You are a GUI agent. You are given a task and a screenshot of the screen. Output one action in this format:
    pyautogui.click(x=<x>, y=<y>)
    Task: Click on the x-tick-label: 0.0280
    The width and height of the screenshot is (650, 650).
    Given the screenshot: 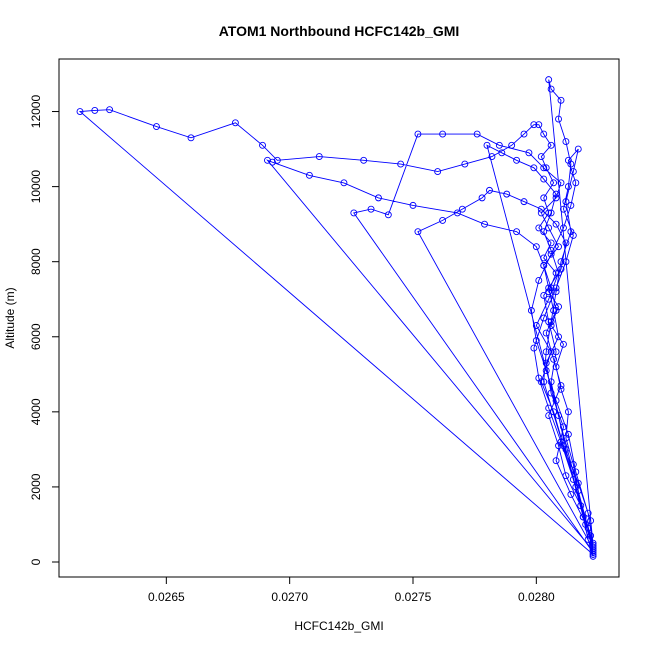 What is the action you would take?
    pyautogui.click(x=536, y=597)
    